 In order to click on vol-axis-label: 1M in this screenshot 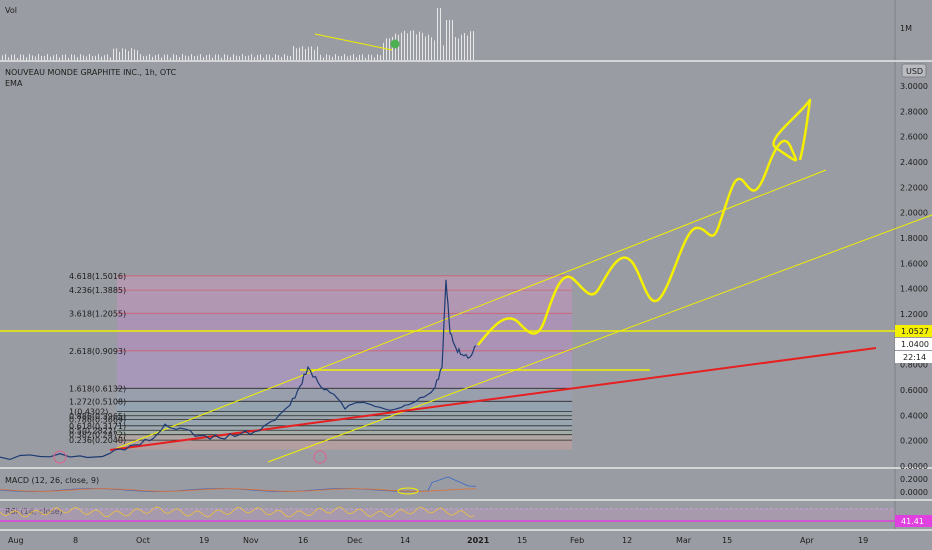, I will do `click(906, 28)`.